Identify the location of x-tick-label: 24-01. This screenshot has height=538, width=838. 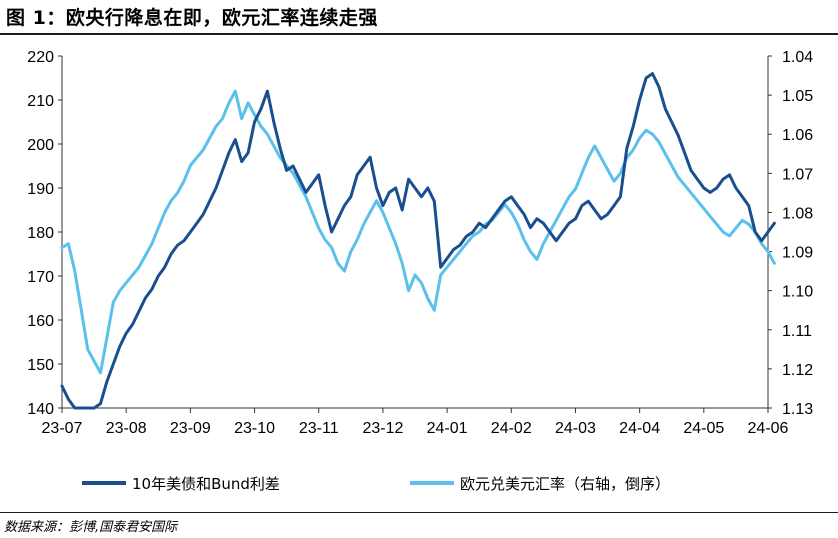
(447, 428).